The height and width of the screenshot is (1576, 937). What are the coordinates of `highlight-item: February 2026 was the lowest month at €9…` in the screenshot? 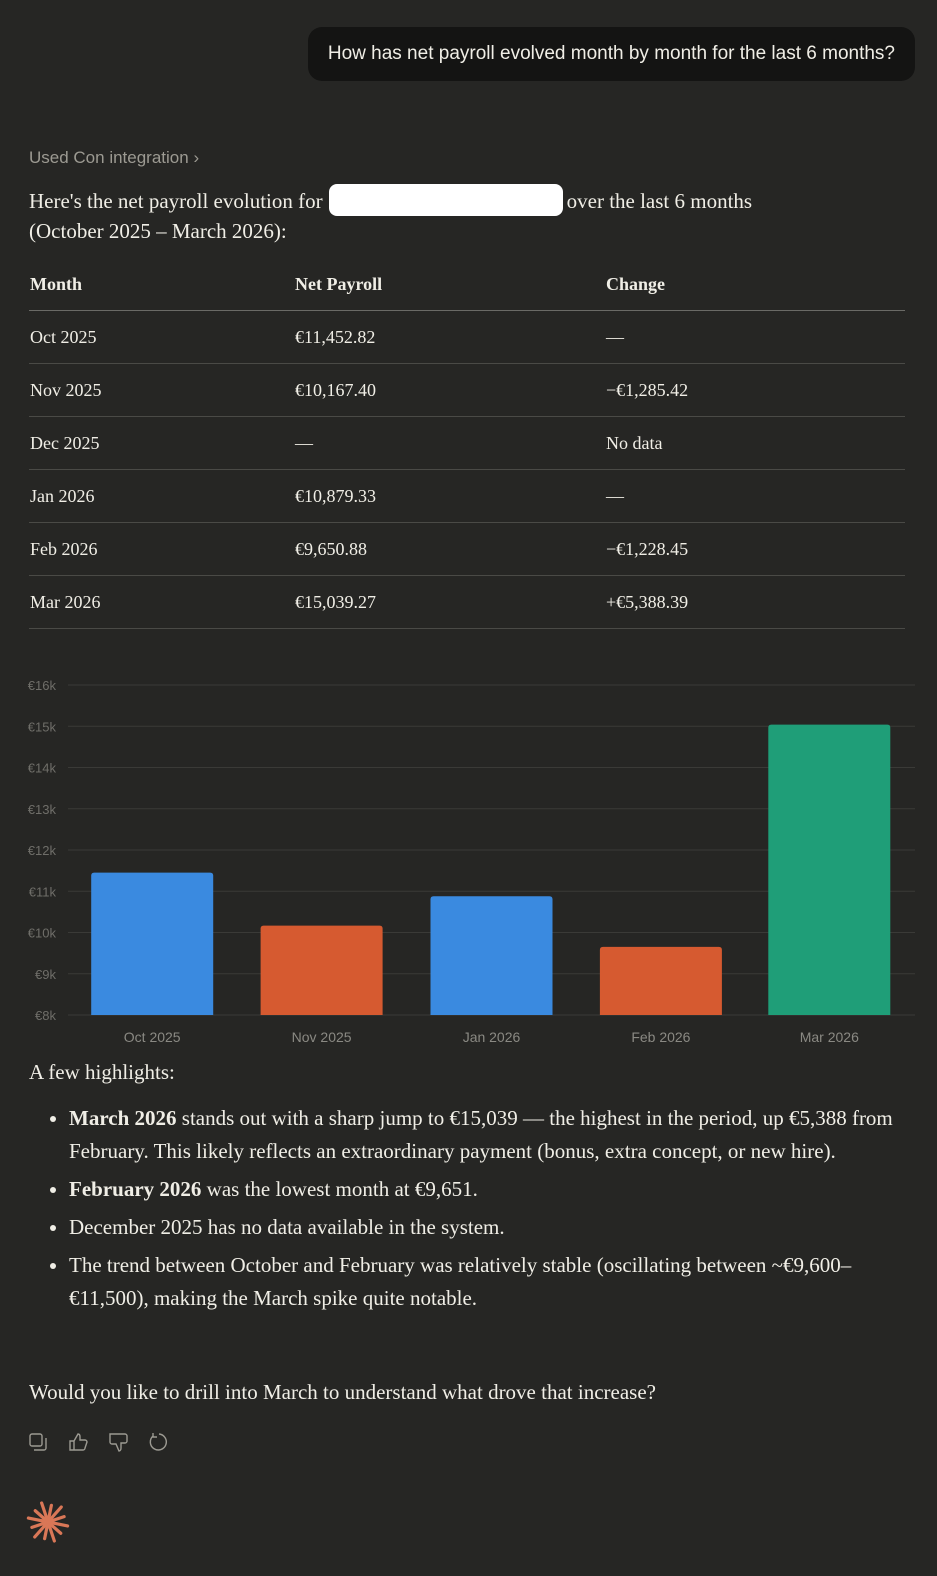 It's located at (484, 1189).